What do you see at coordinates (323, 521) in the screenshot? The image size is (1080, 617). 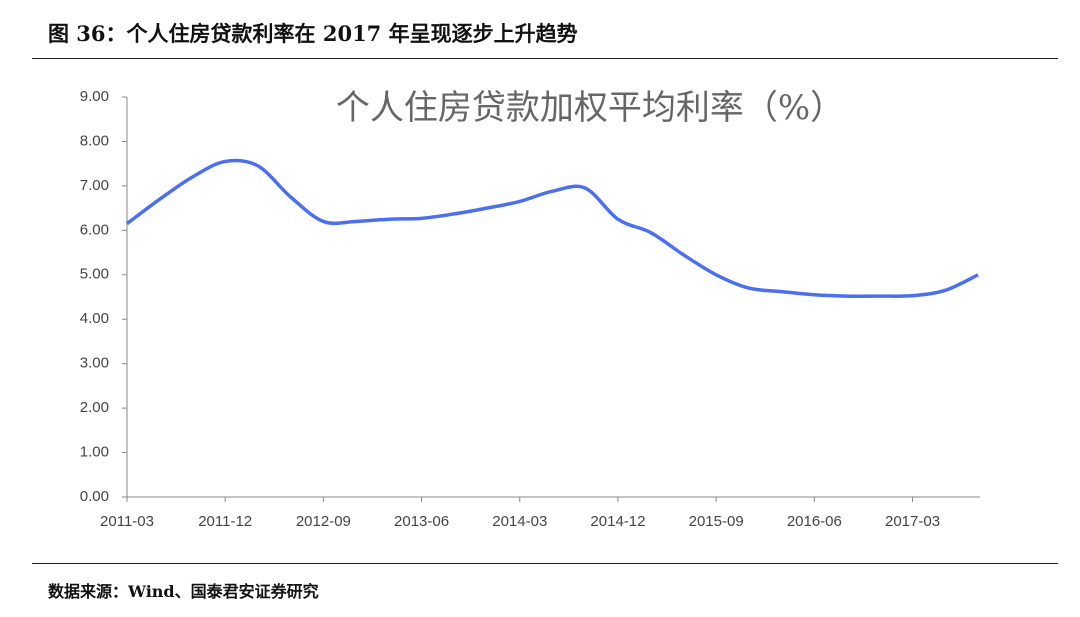 I see `x-tick-label: 2012-09` at bounding box center [323, 521].